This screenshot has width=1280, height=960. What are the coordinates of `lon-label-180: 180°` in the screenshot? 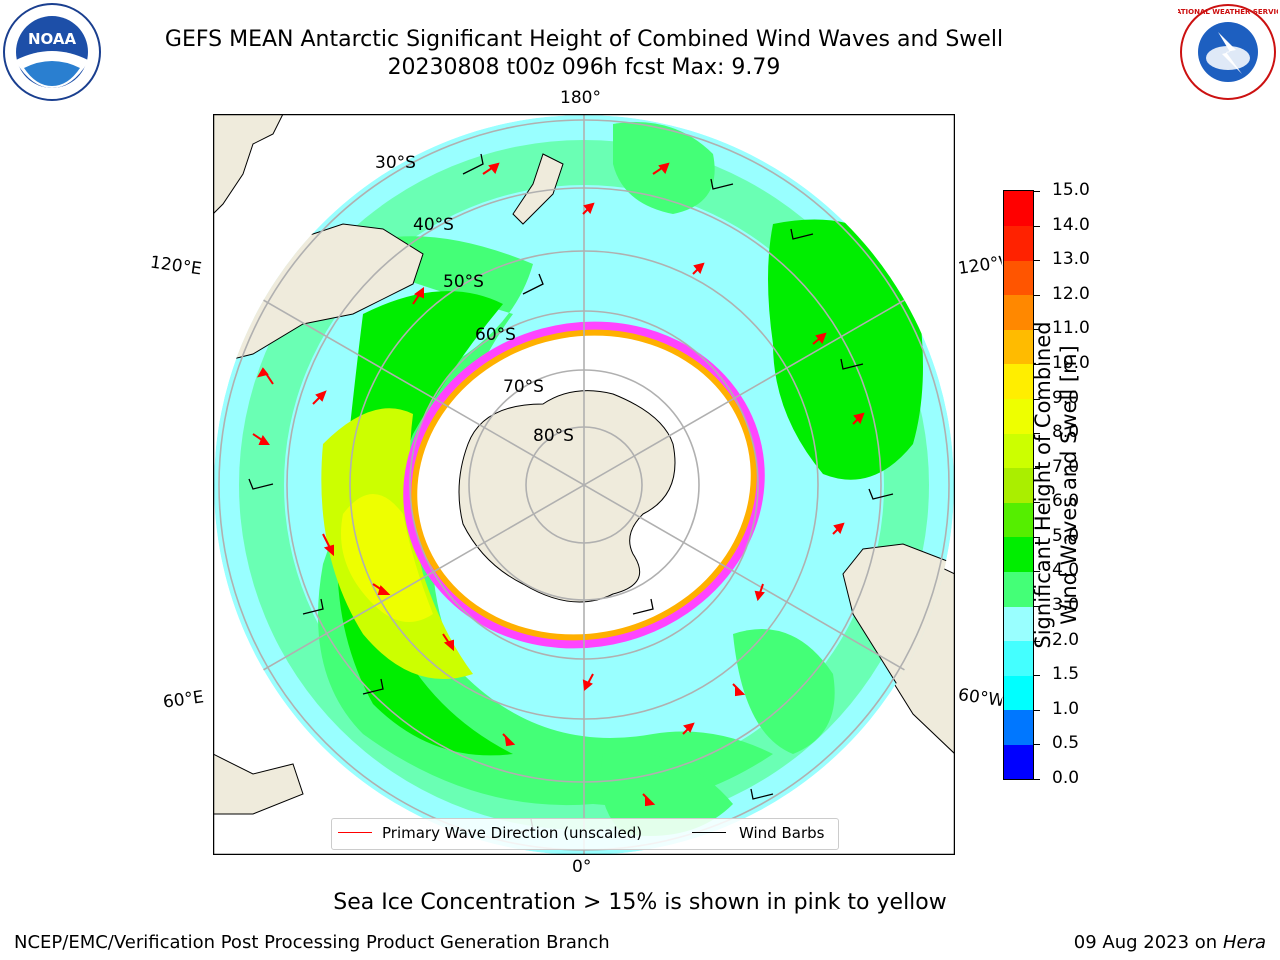 It's located at (580, 98).